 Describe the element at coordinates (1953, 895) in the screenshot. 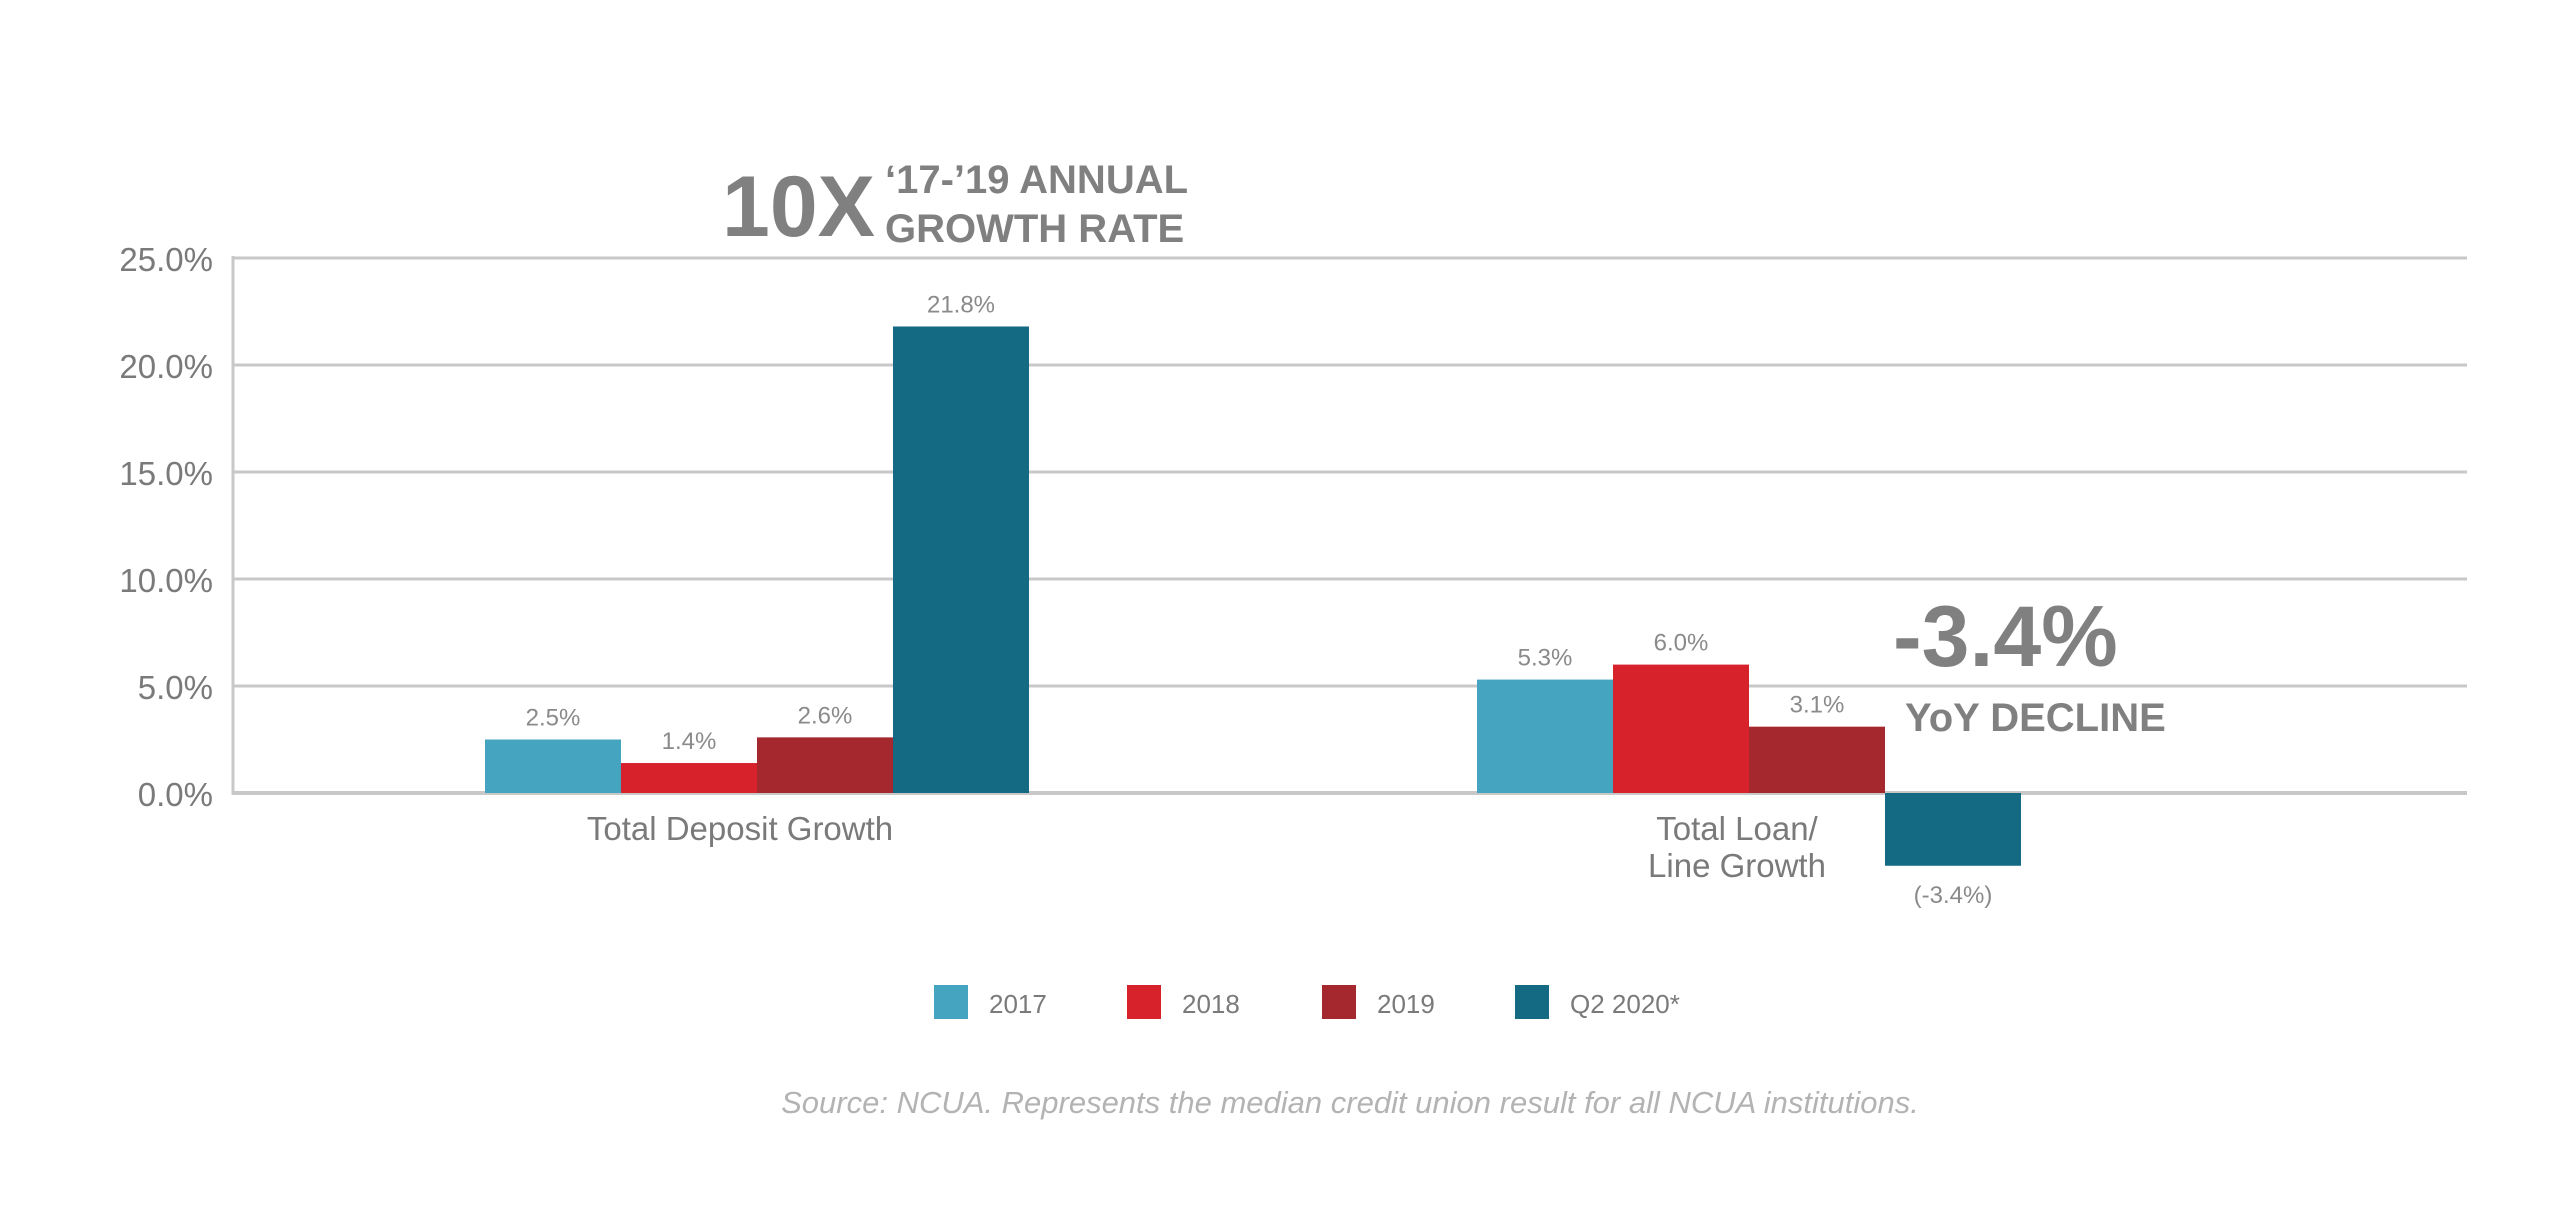

I see `data-label: (-3.4%)` at that location.